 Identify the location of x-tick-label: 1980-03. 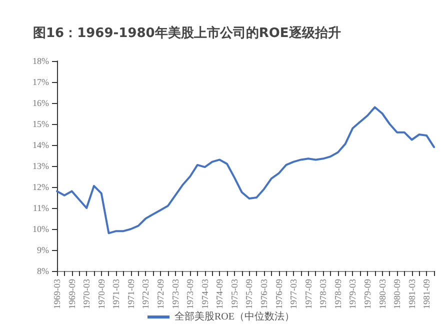
(382, 293).